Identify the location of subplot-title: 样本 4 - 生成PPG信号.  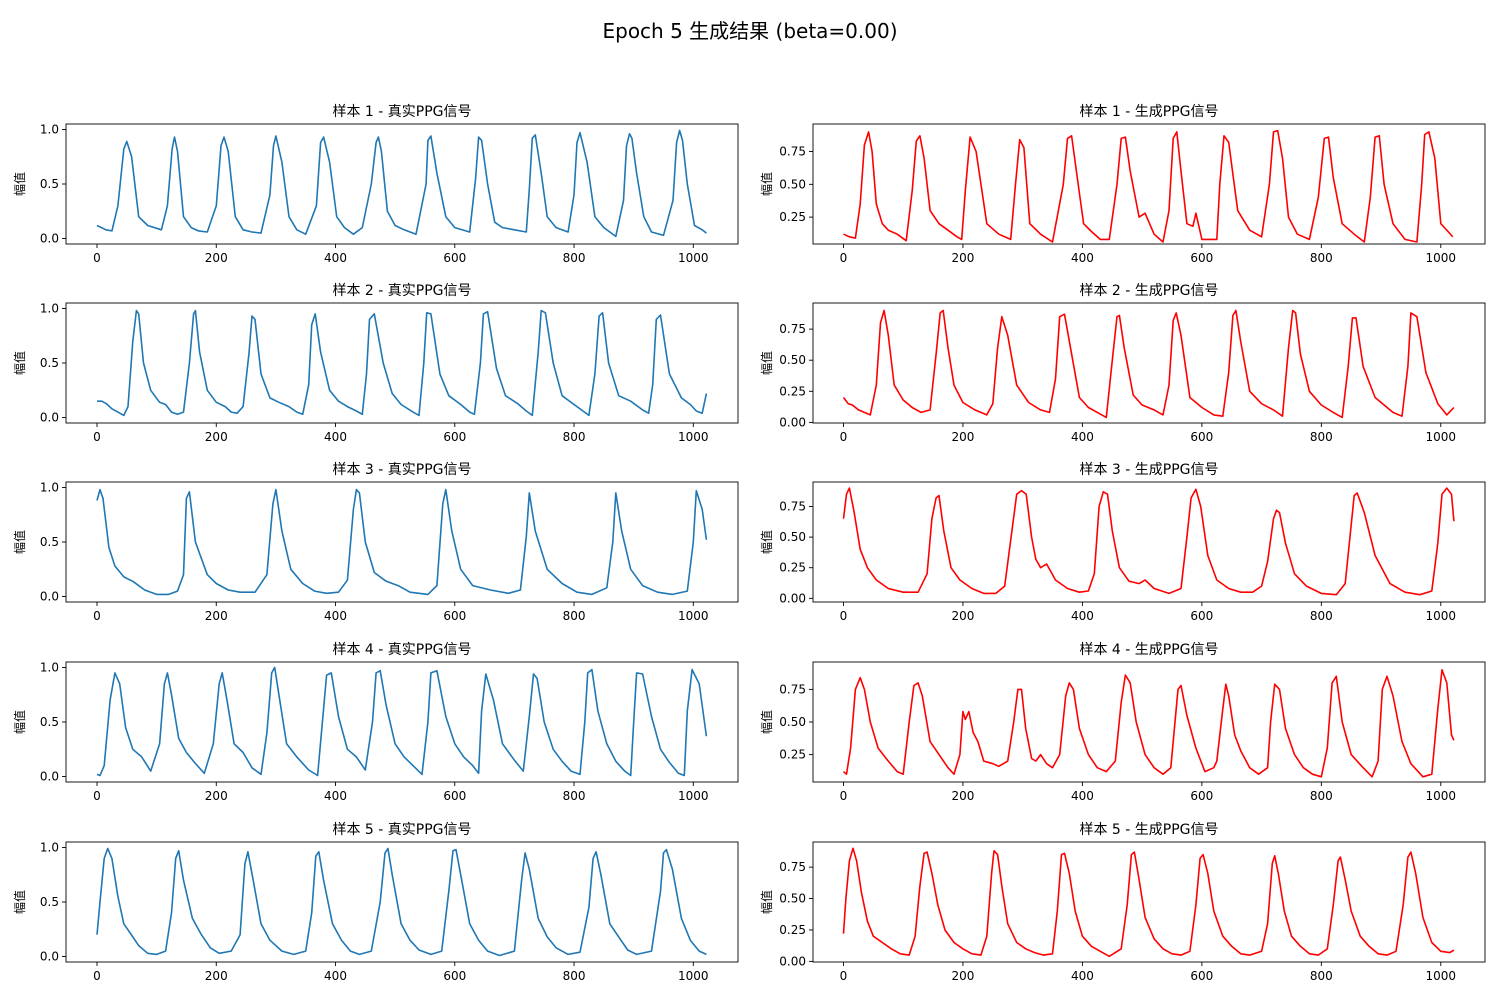
(1148, 650).